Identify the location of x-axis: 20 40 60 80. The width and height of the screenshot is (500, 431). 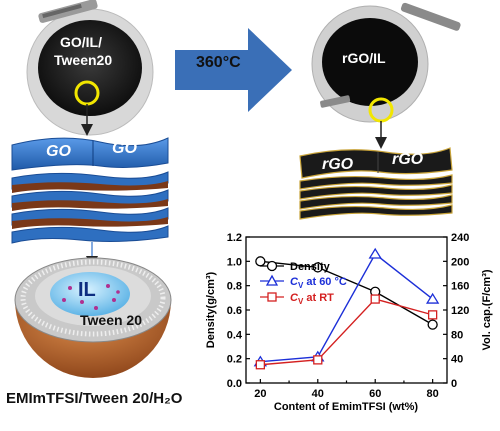
(346, 389).